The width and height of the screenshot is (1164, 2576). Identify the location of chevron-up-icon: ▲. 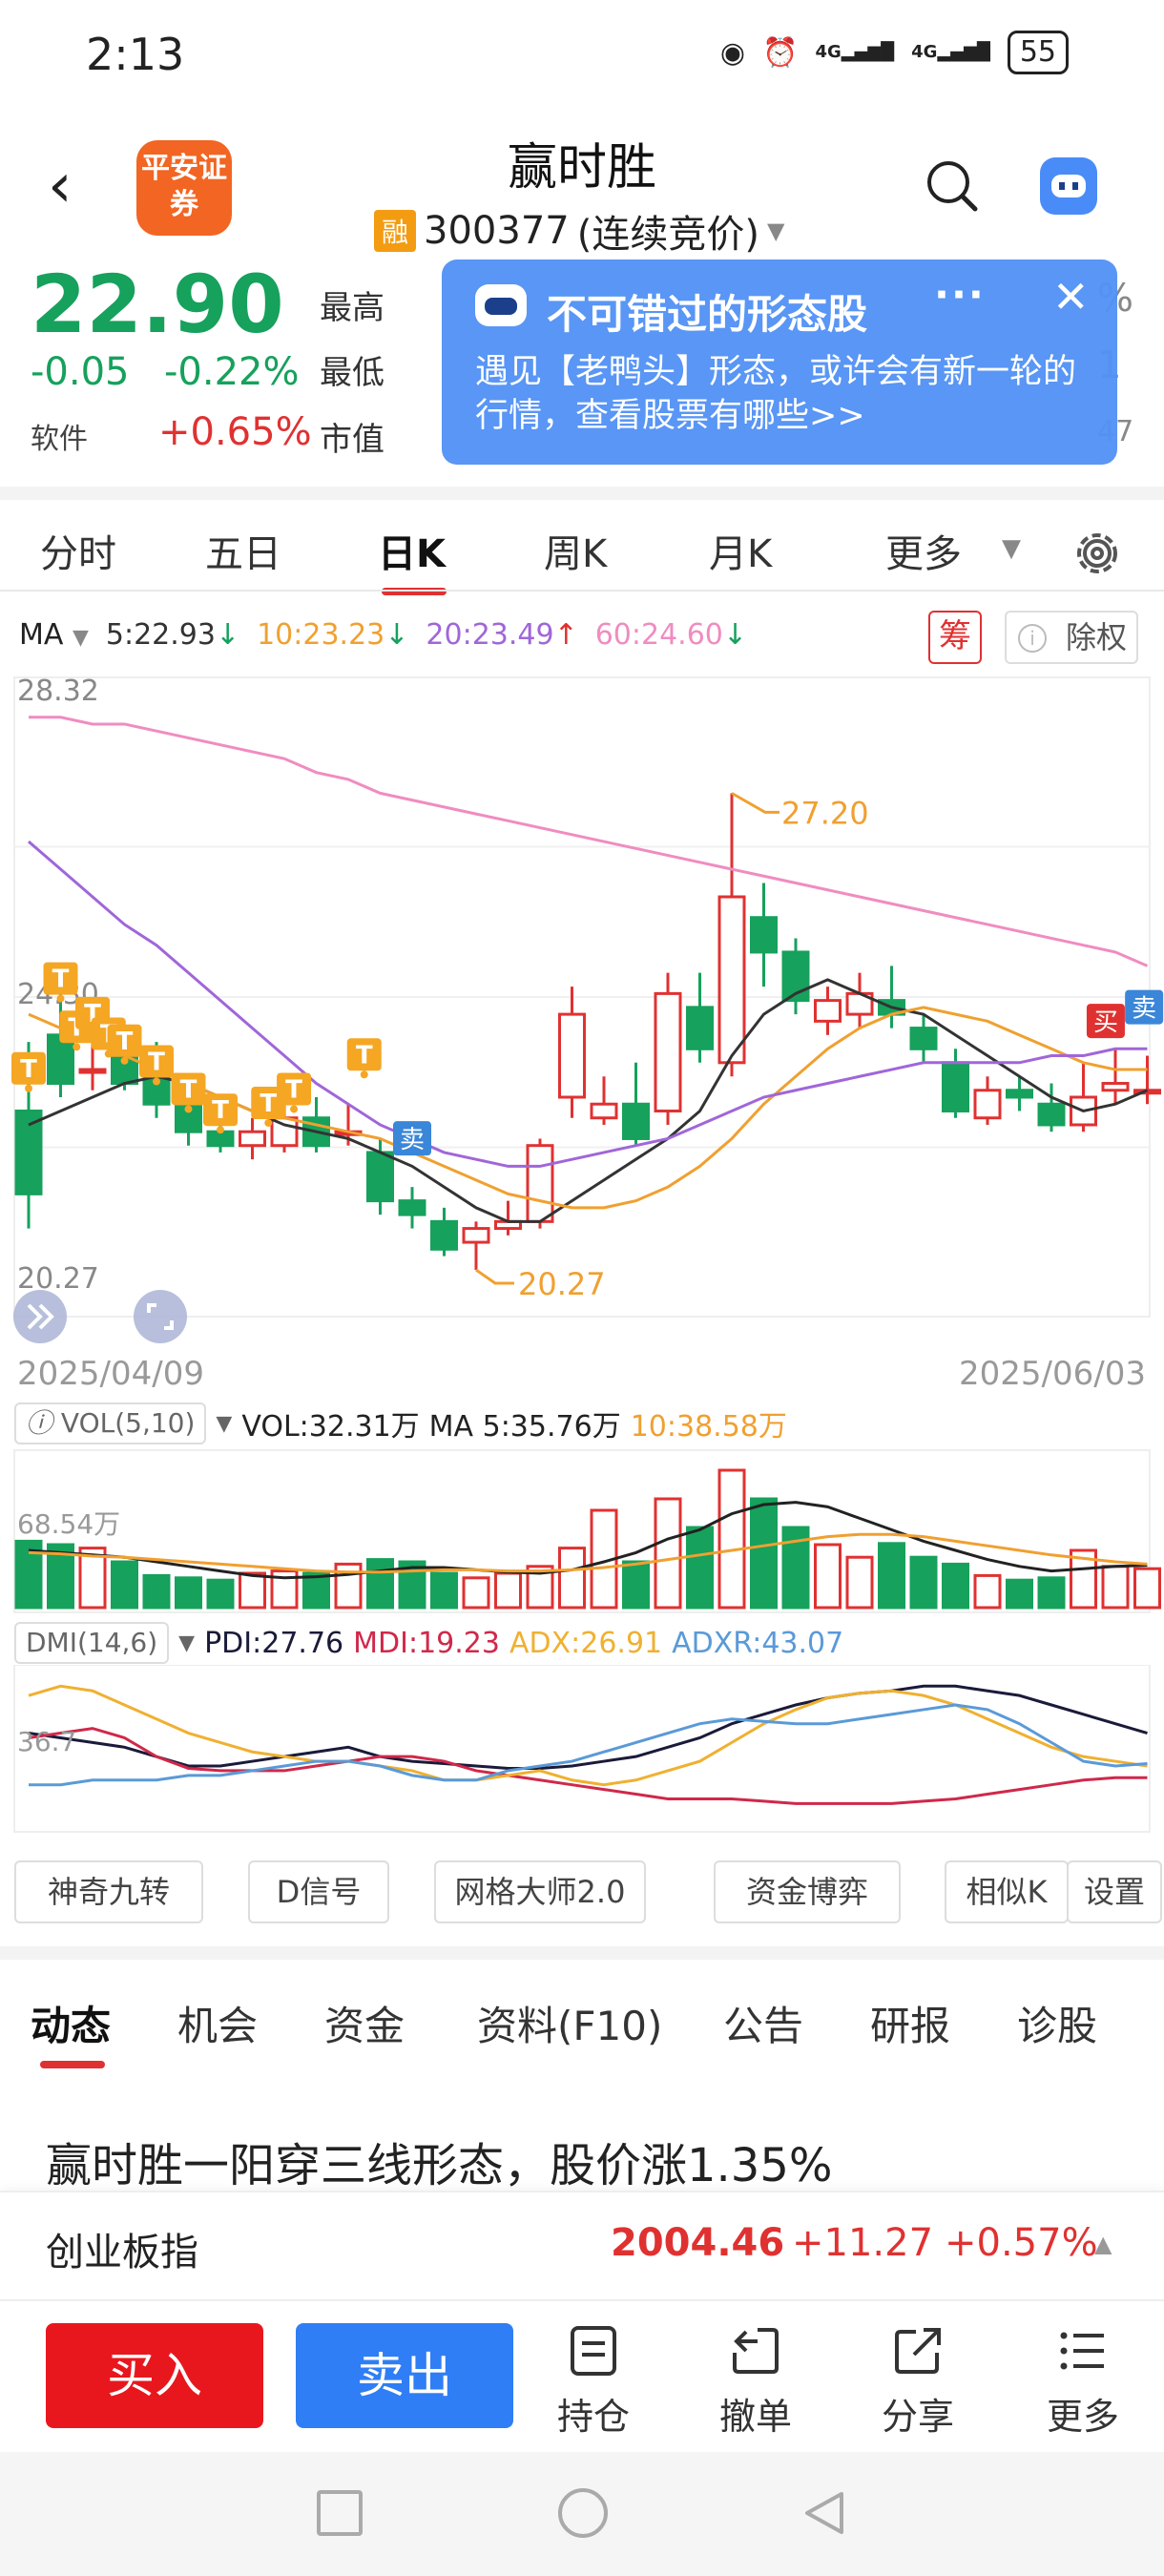
(1103, 2244).